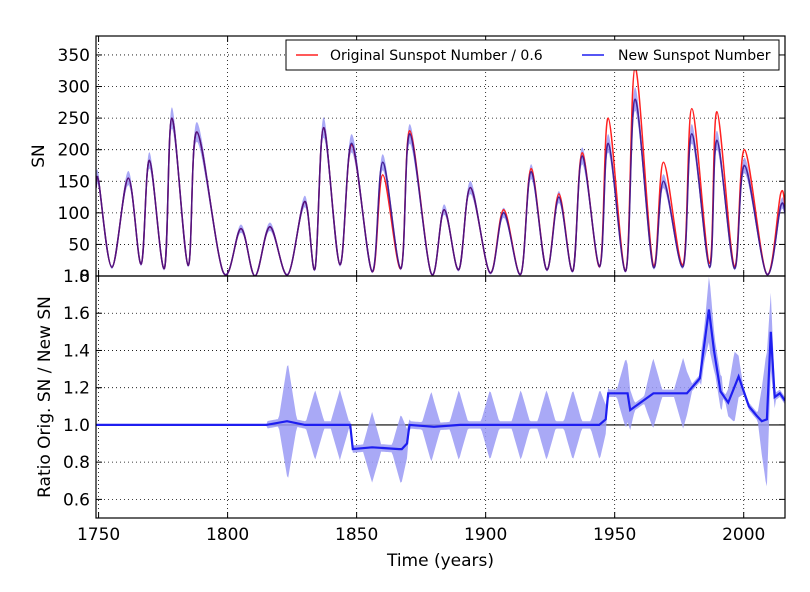 This screenshot has height=592, width=810. Describe the element at coordinates (76, 426) in the screenshot. I see `bottom-ytick-label: 1.0` at that location.